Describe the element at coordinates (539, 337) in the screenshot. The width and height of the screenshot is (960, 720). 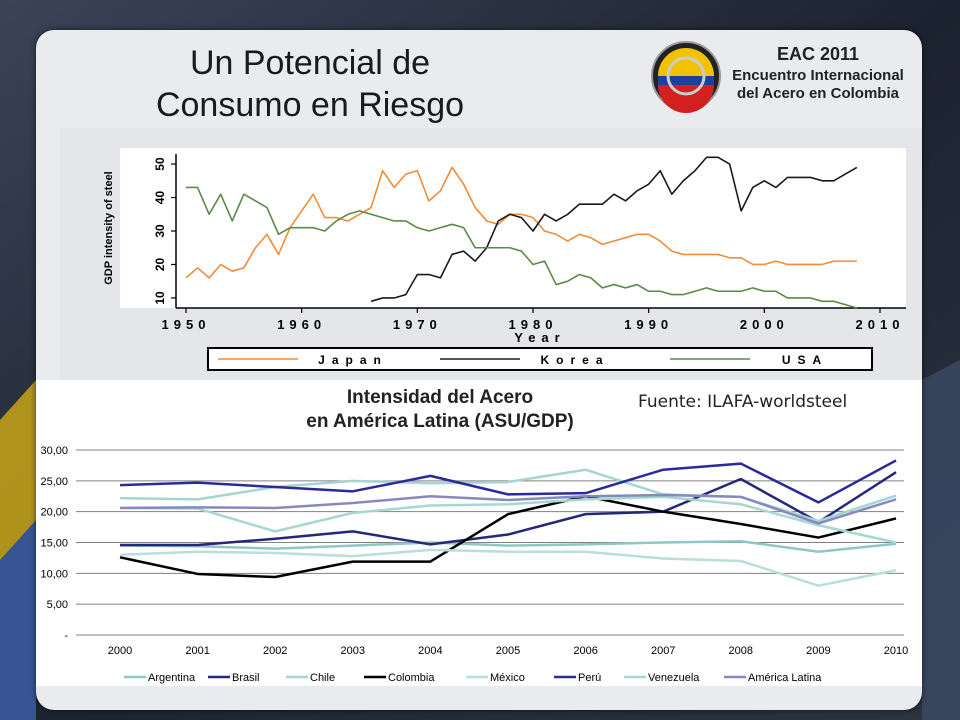
I see `chart1-x-axis-label: Year` at that location.